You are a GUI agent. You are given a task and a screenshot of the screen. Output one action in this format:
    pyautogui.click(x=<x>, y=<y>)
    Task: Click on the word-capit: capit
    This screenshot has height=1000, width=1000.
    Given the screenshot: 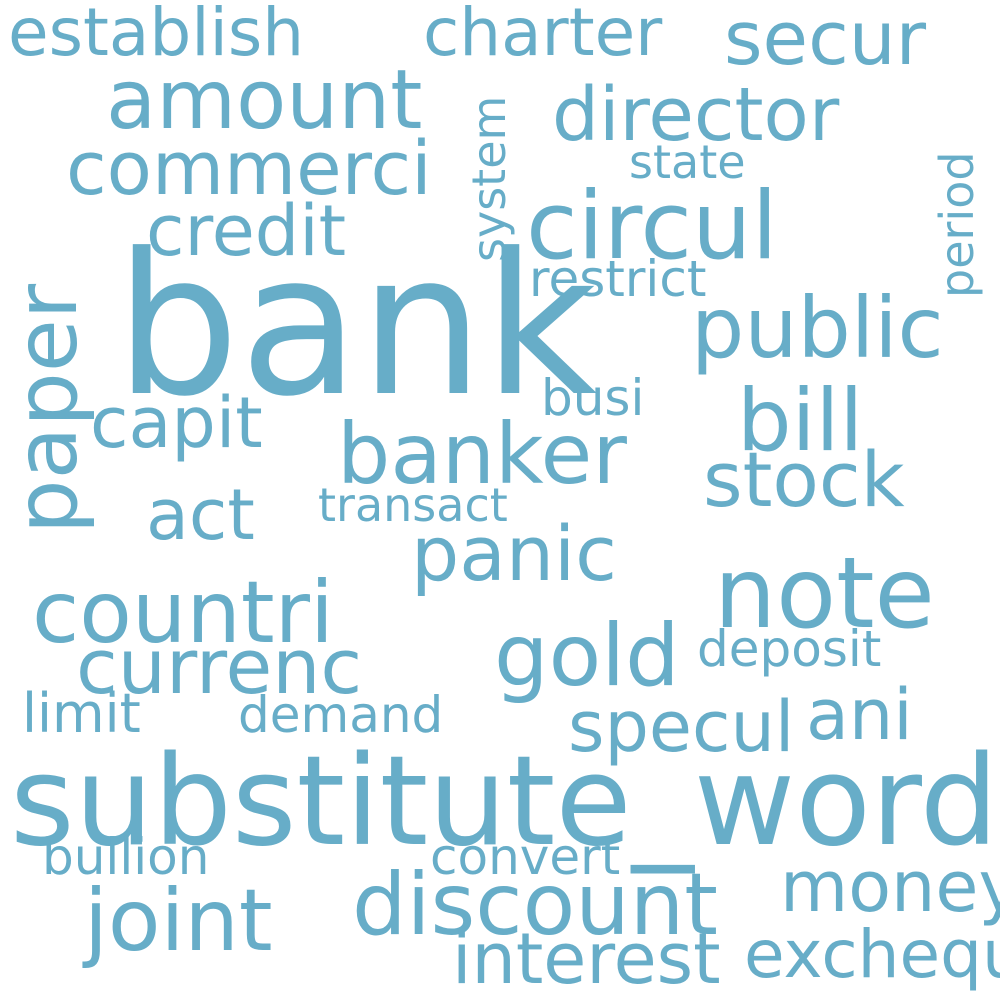 What is the action you would take?
    pyautogui.click(x=176, y=423)
    